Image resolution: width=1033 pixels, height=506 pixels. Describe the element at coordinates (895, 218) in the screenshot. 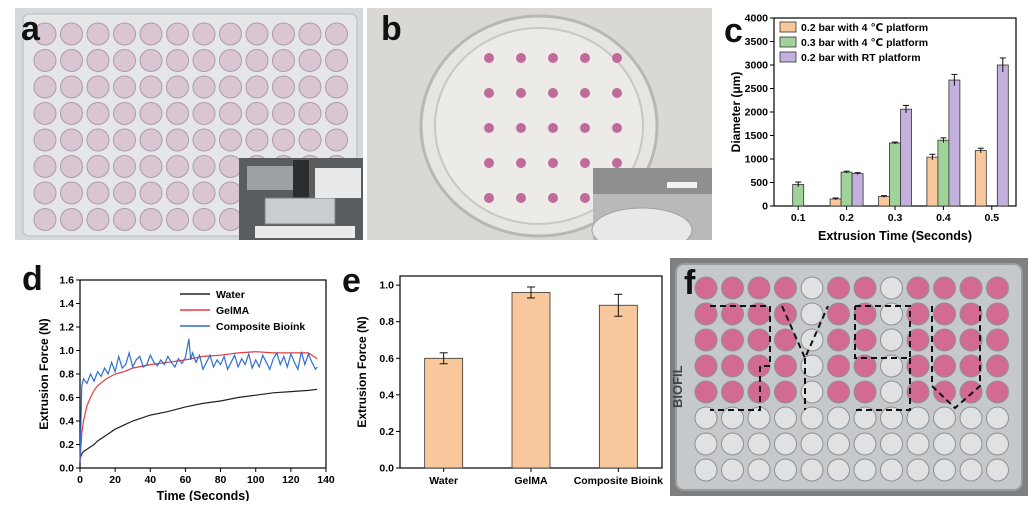

I see `chart-c-xtick-label: 0.3` at that location.